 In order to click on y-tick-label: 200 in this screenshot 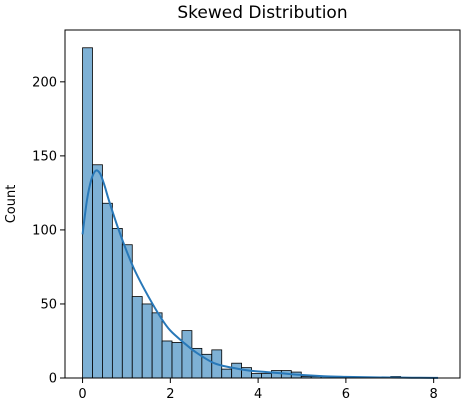, I will do `click(44, 82)`.